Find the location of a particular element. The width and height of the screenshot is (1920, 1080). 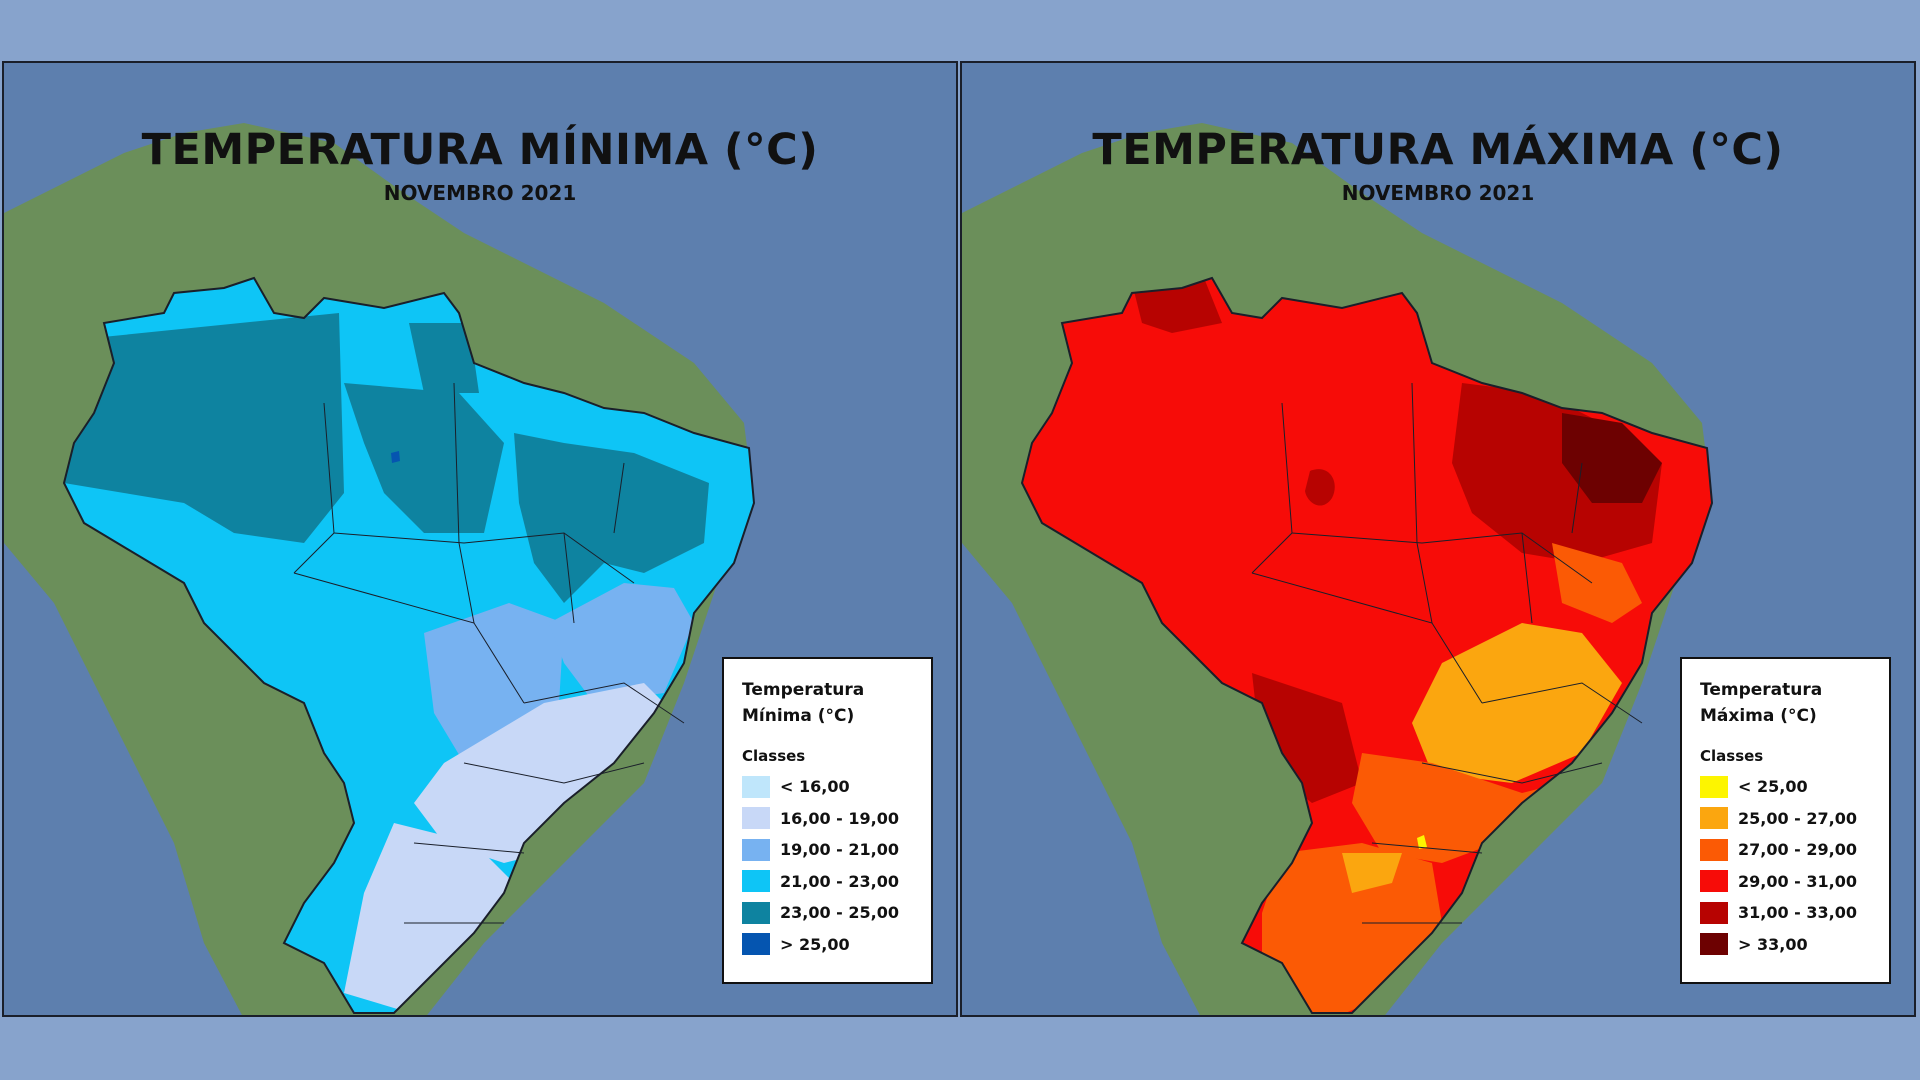

legend-item: 16,00 - 19,00 is located at coordinates (836, 819).